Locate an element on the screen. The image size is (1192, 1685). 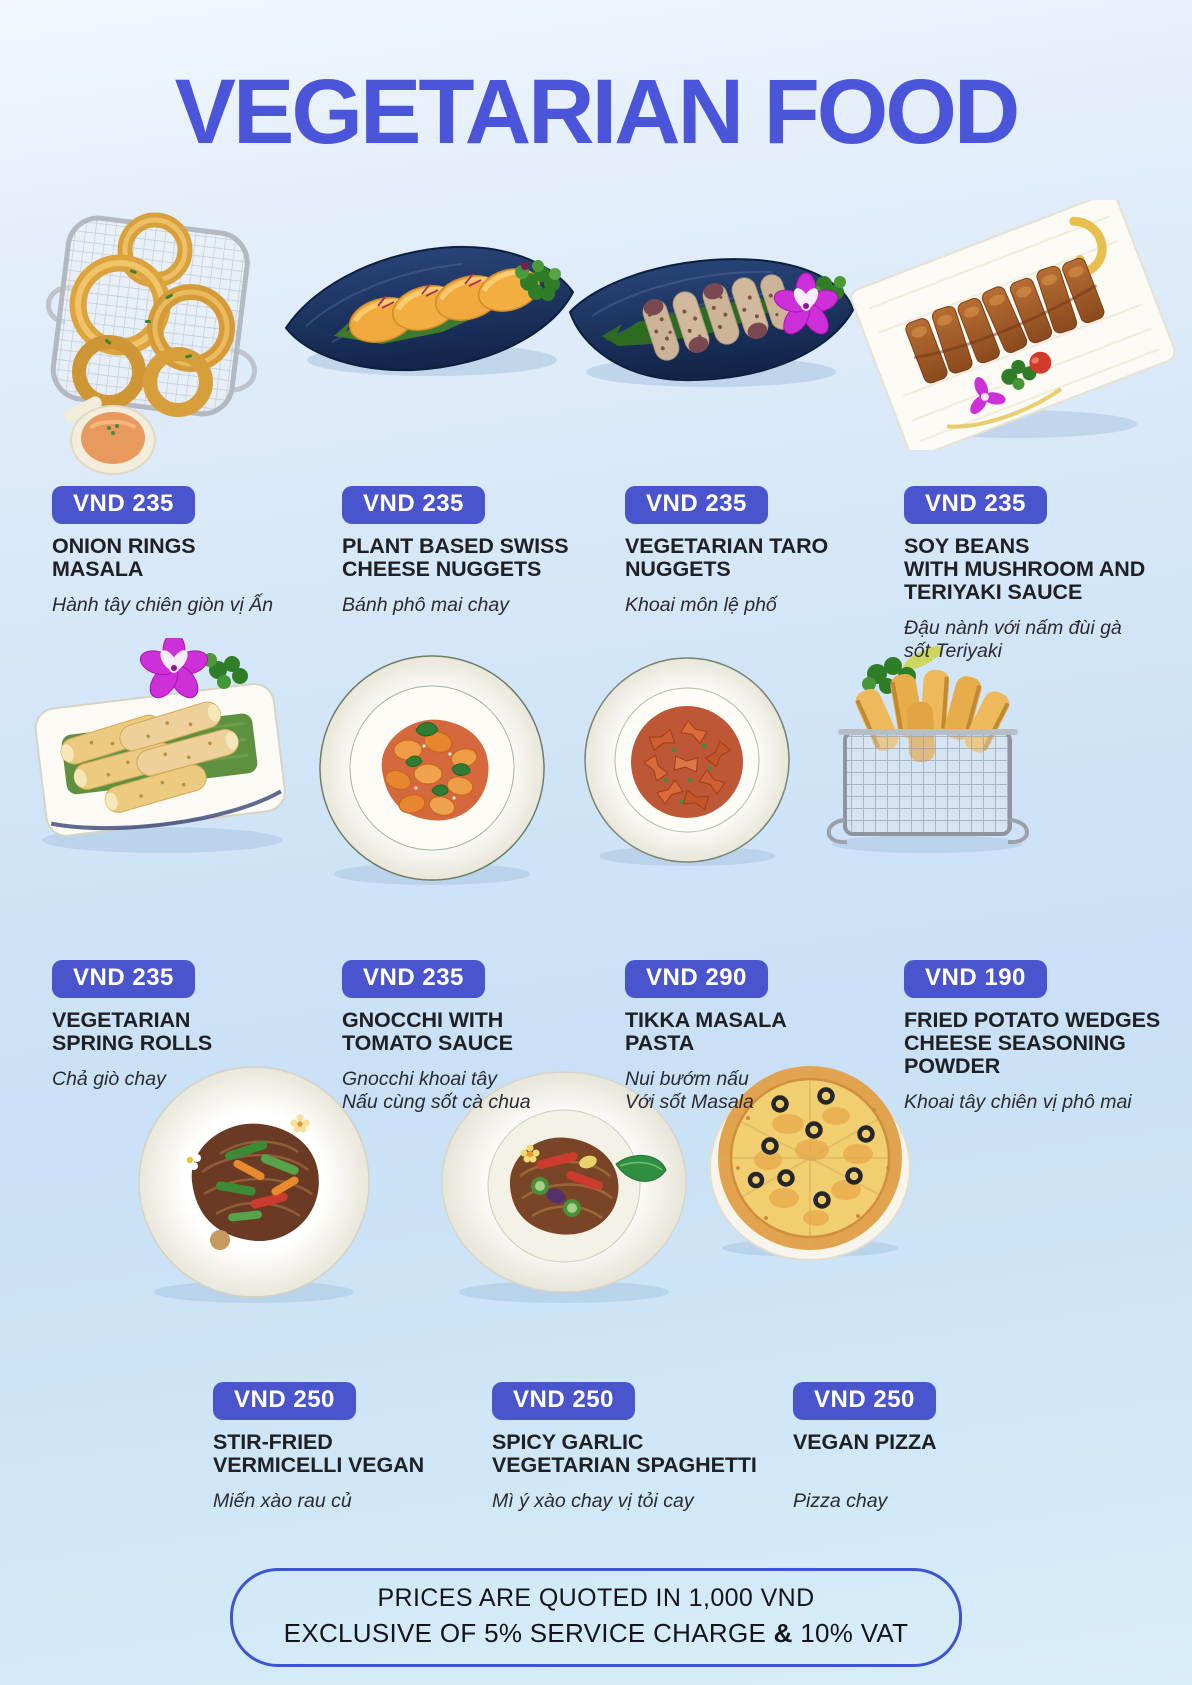
item-name: ONION RINGS MASALA is located at coordinates (124, 557).